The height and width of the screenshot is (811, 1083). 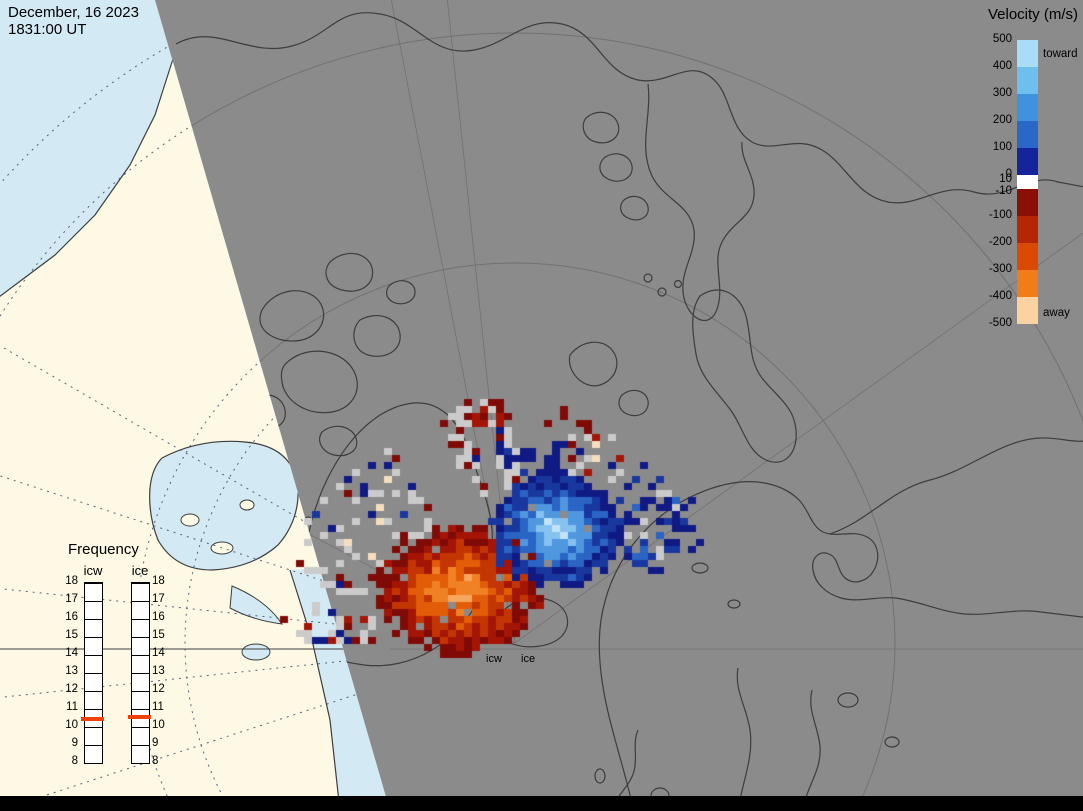 I want to click on colorbar-tick: -300, so click(x=1000, y=269).